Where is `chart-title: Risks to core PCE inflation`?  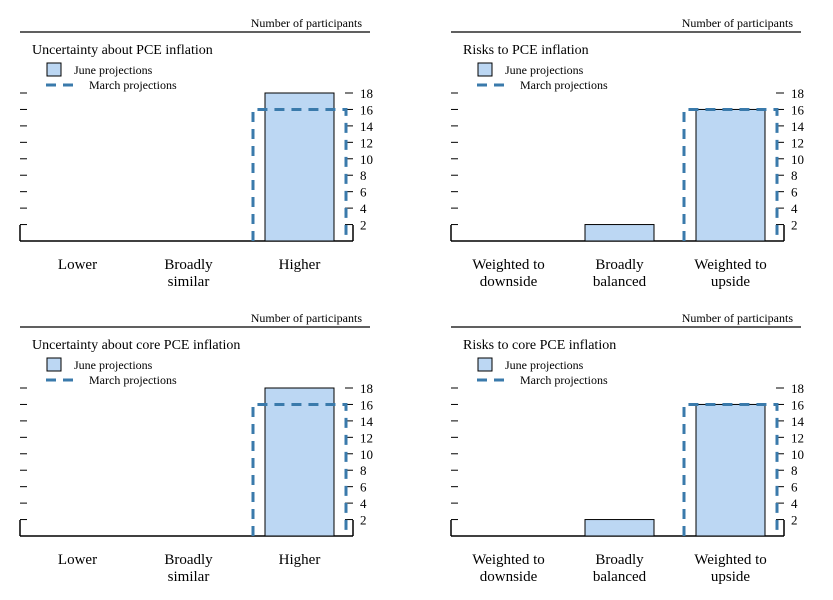 chart-title: Risks to core PCE inflation is located at coordinates (539, 345).